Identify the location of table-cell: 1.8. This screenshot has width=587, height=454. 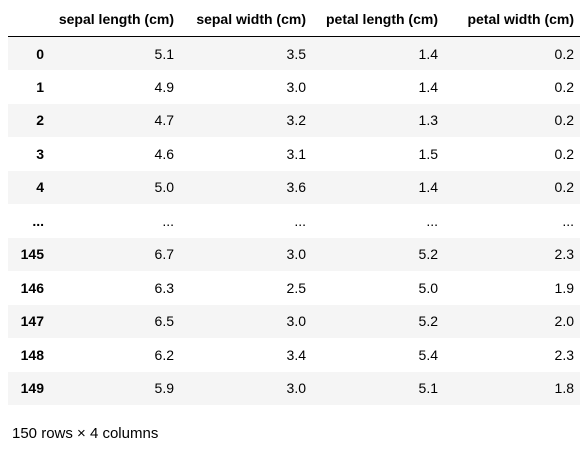
(564, 388).